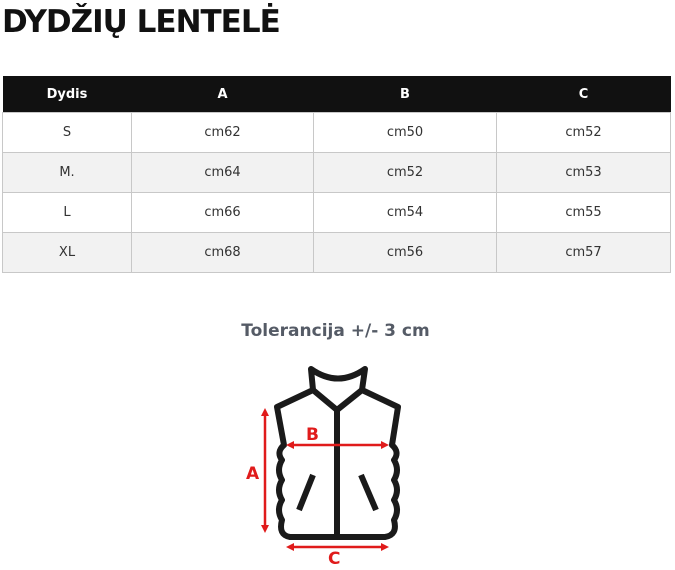  What do you see at coordinates (312, 435) in the screenshot?
I see `label-b: B` at bounding box center [312, 435].